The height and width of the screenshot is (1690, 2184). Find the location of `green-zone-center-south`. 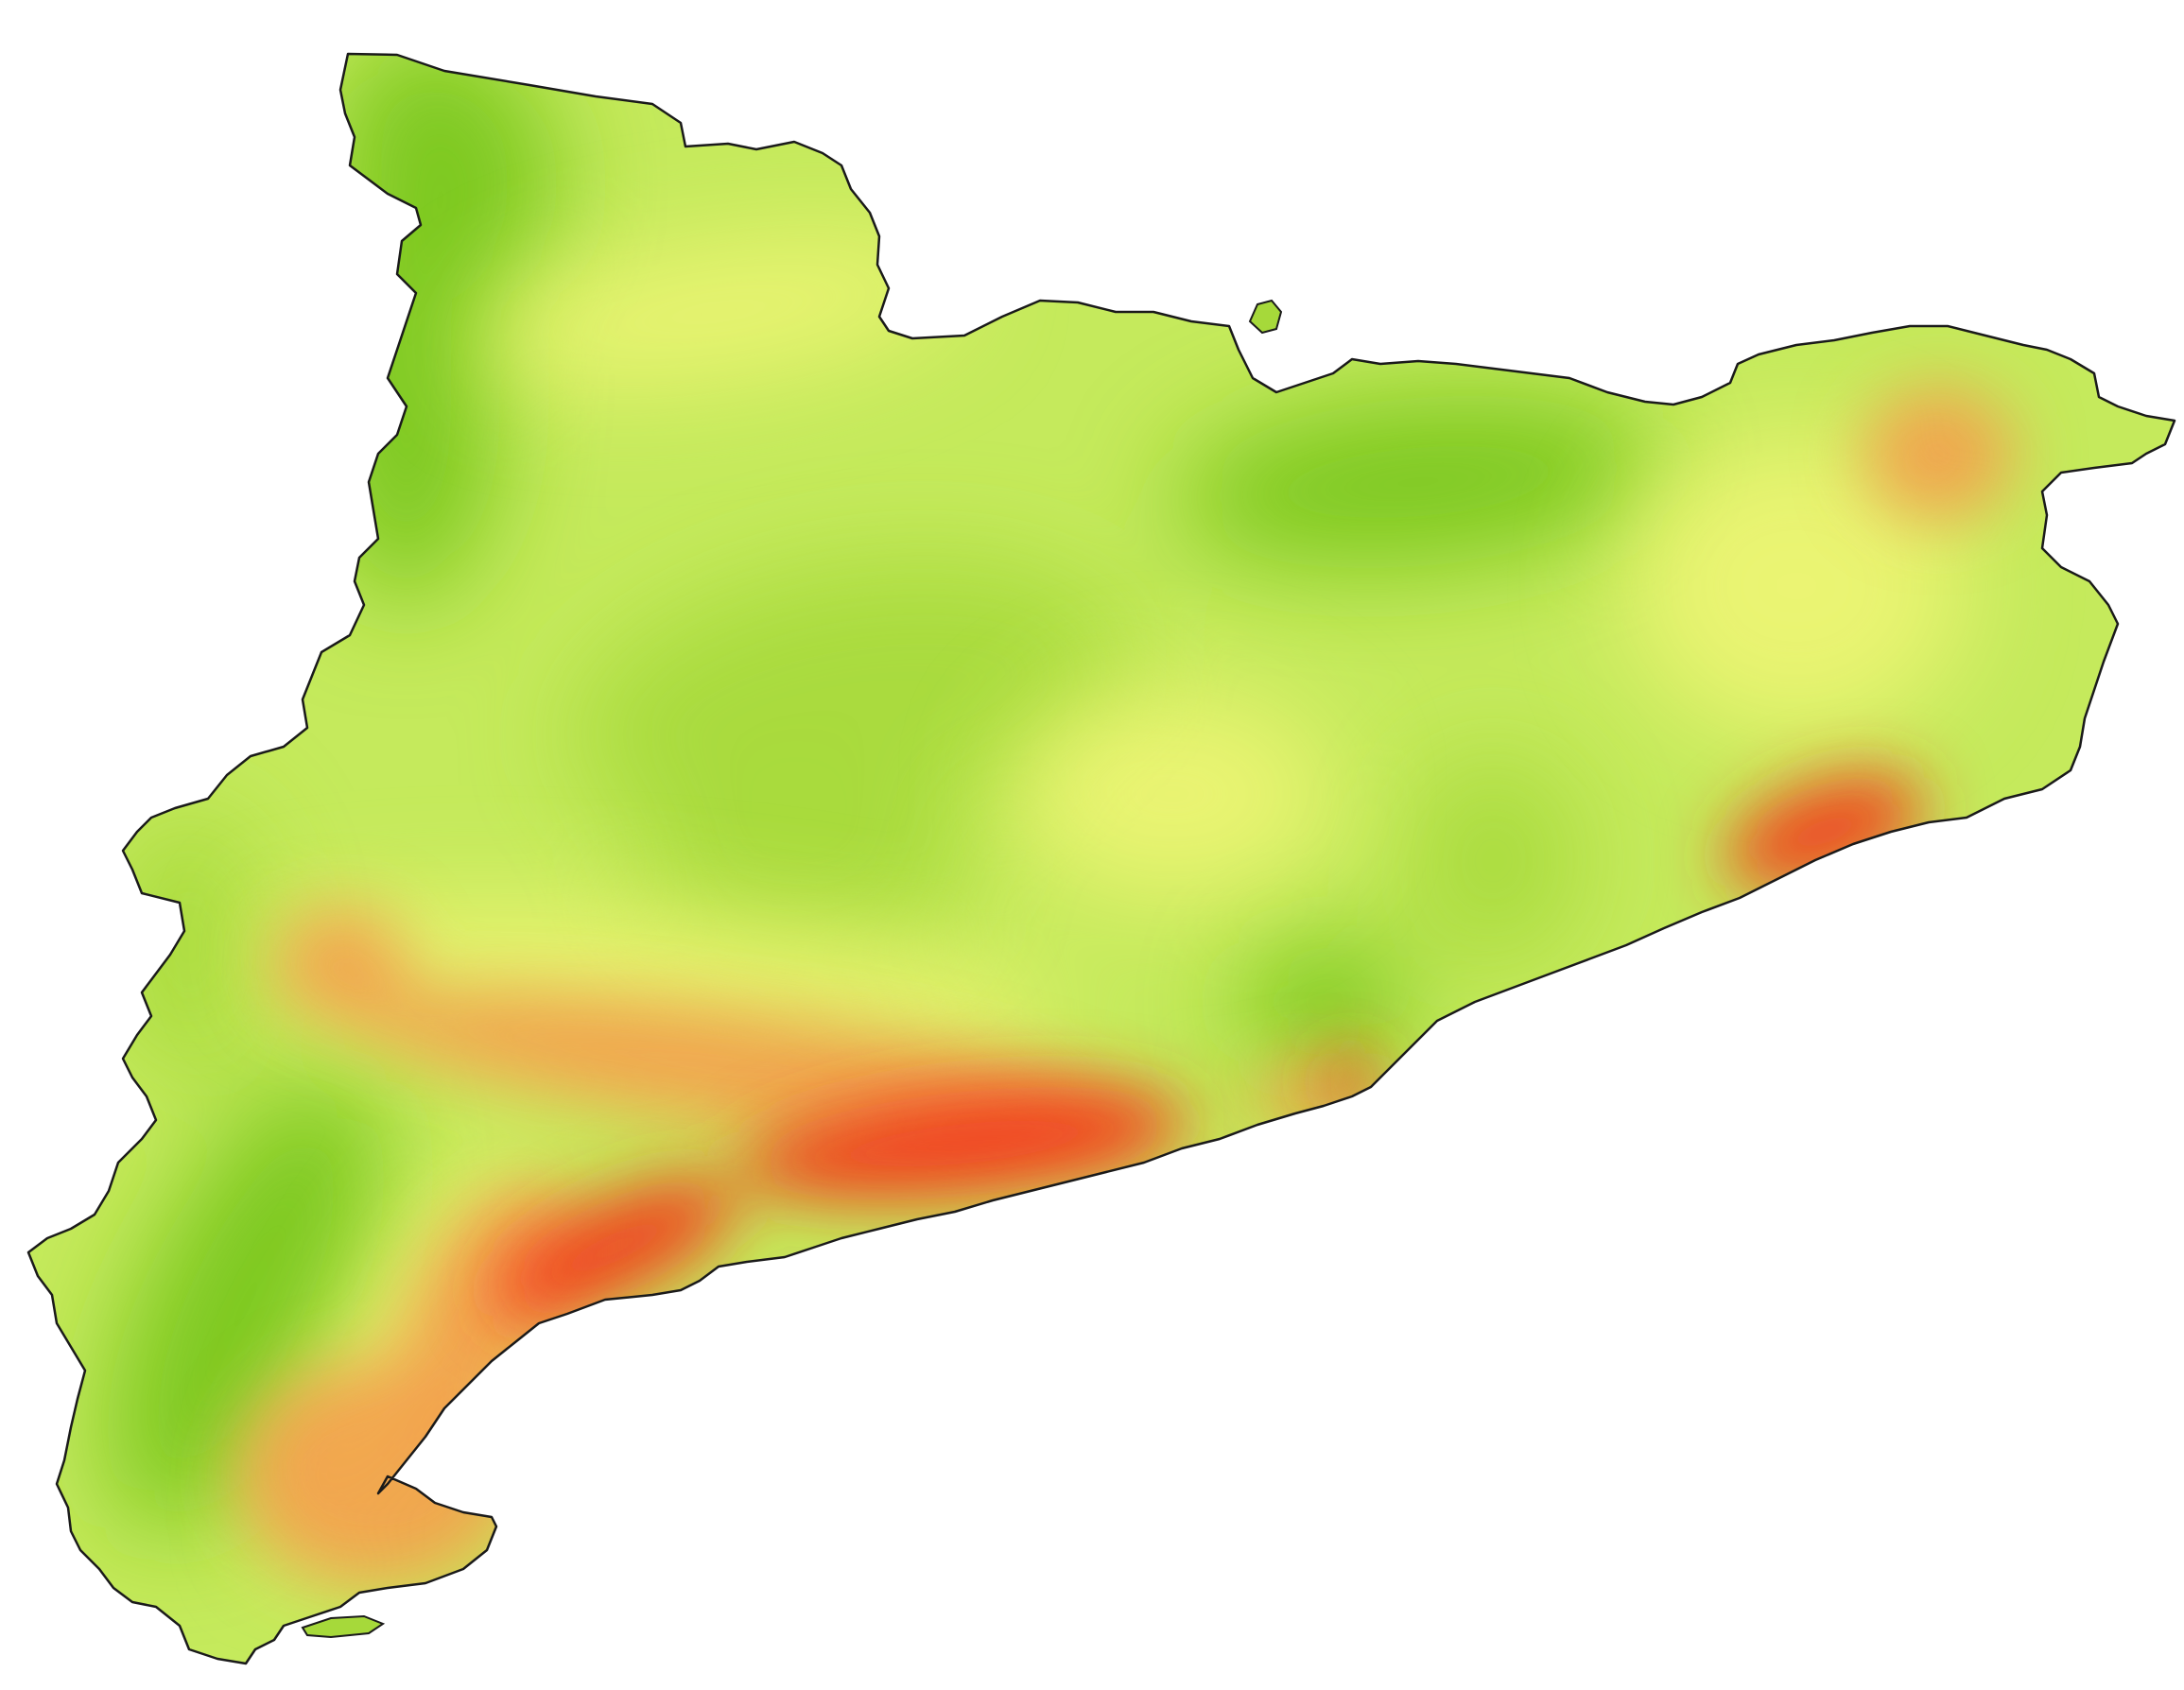

green-zone-center-south is located at coordinates (803, 879).